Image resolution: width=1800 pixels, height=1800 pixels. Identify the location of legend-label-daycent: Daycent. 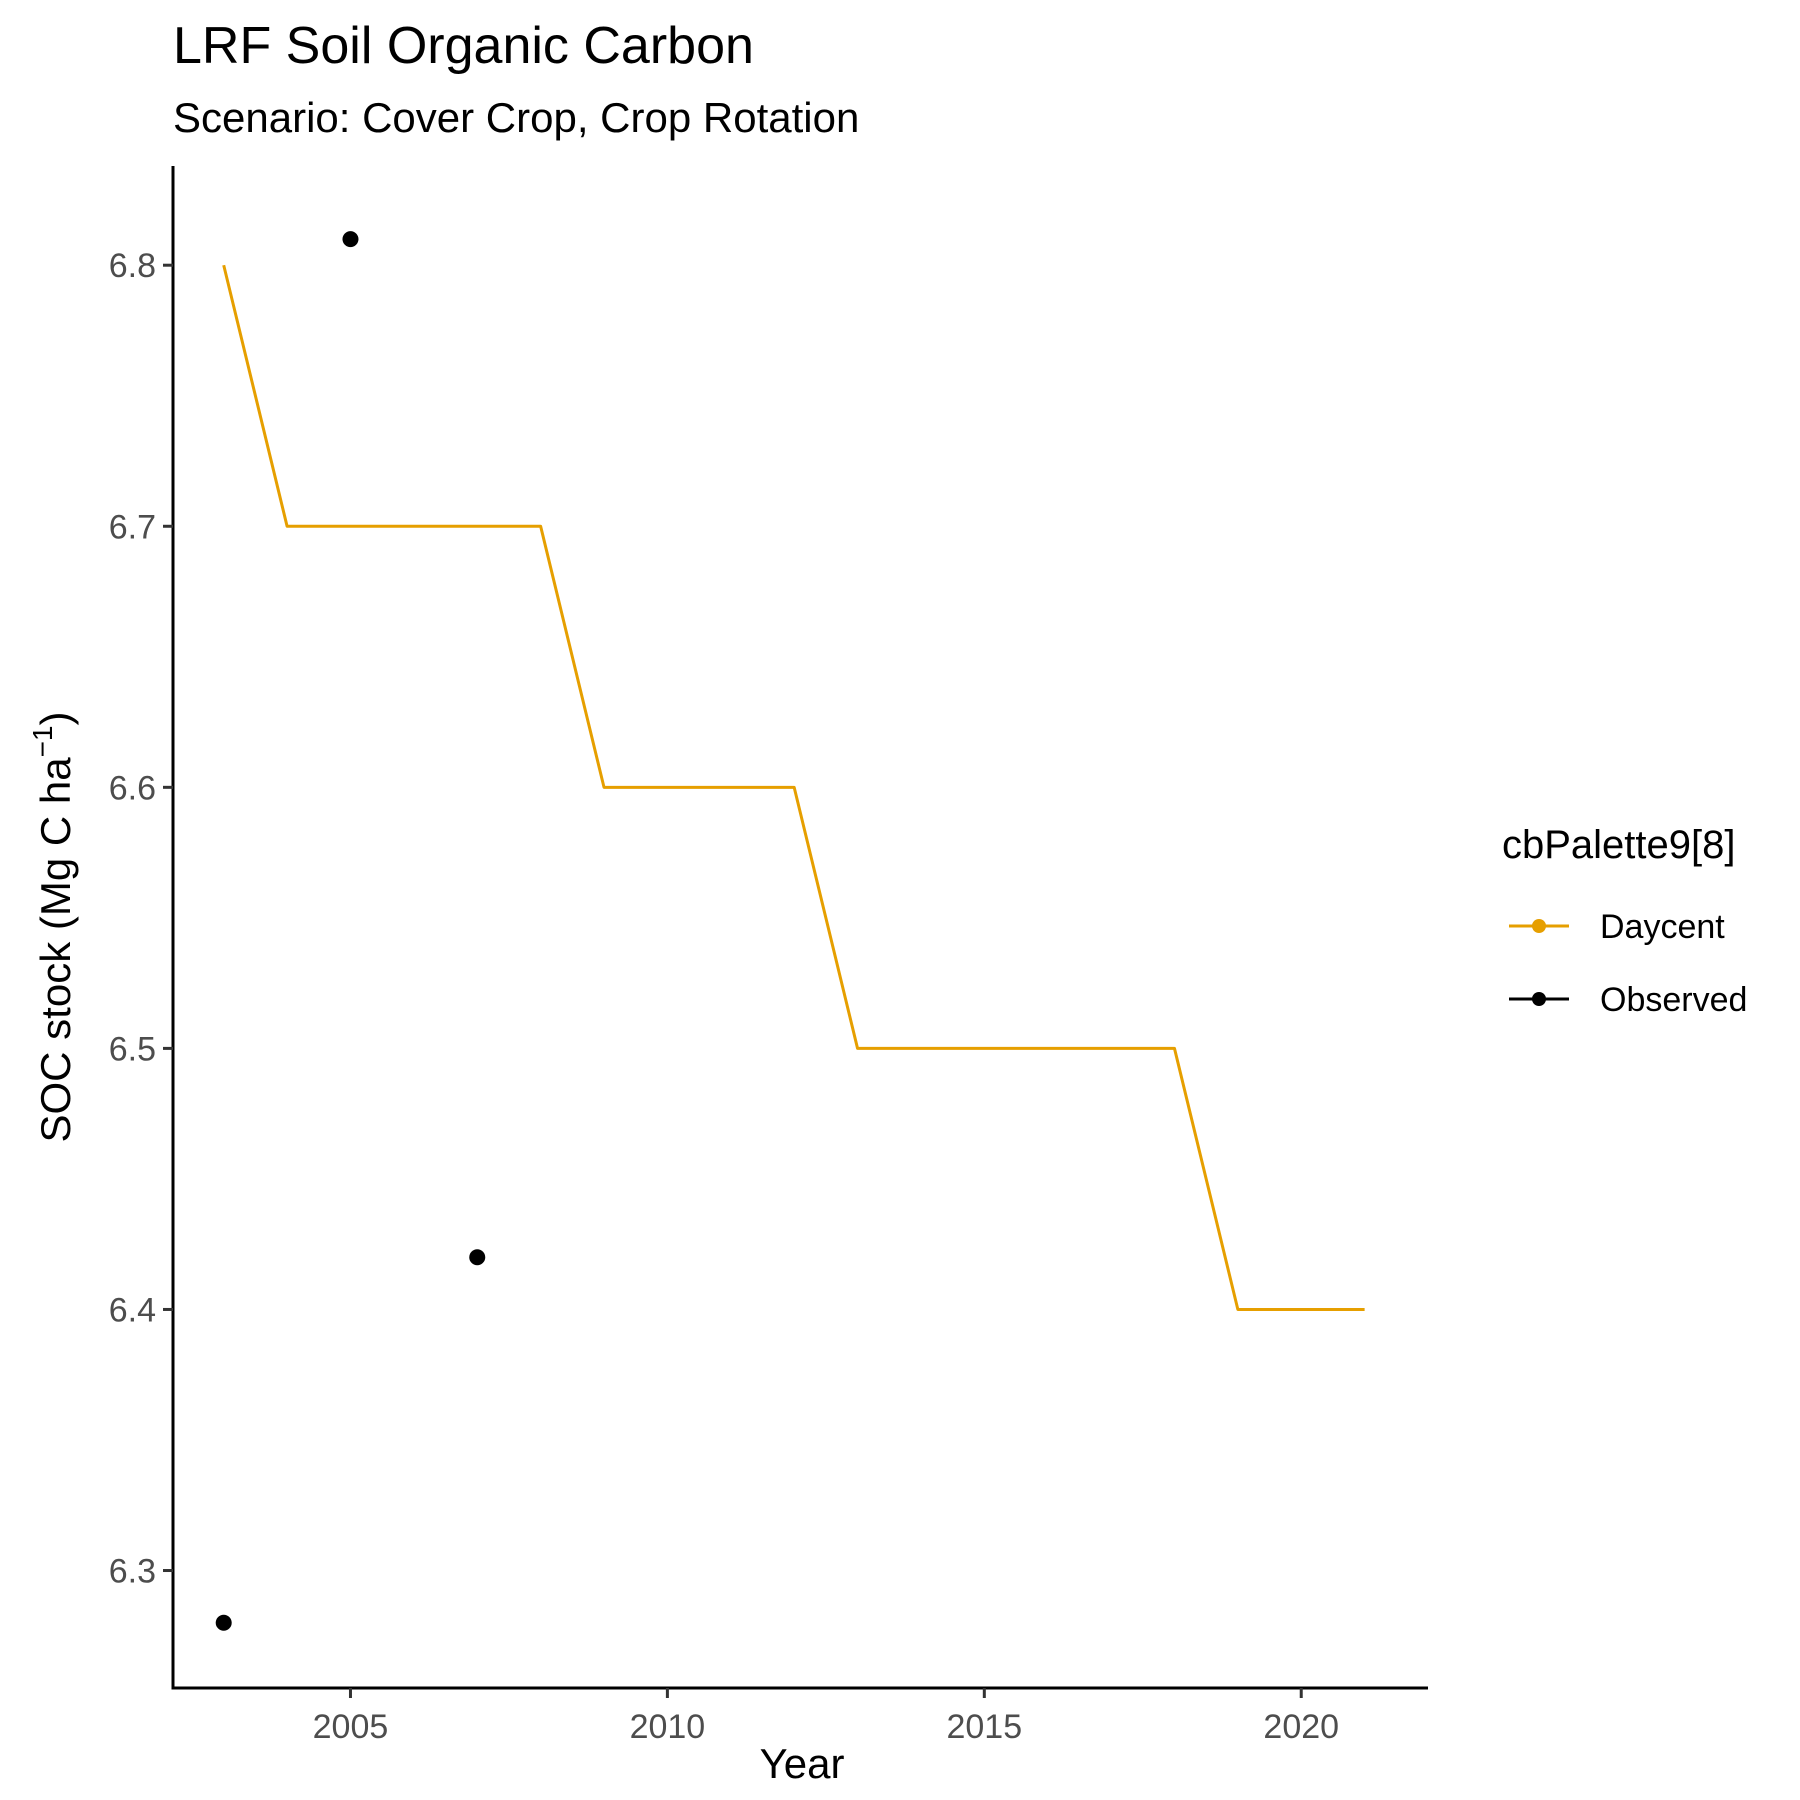
(1662, 927).